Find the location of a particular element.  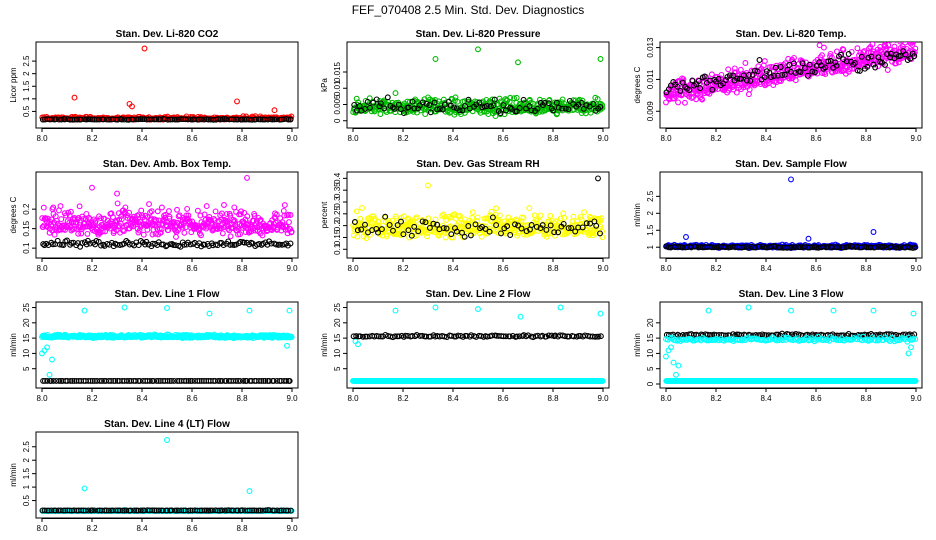

series-raw is located at coordinates (478, 212).